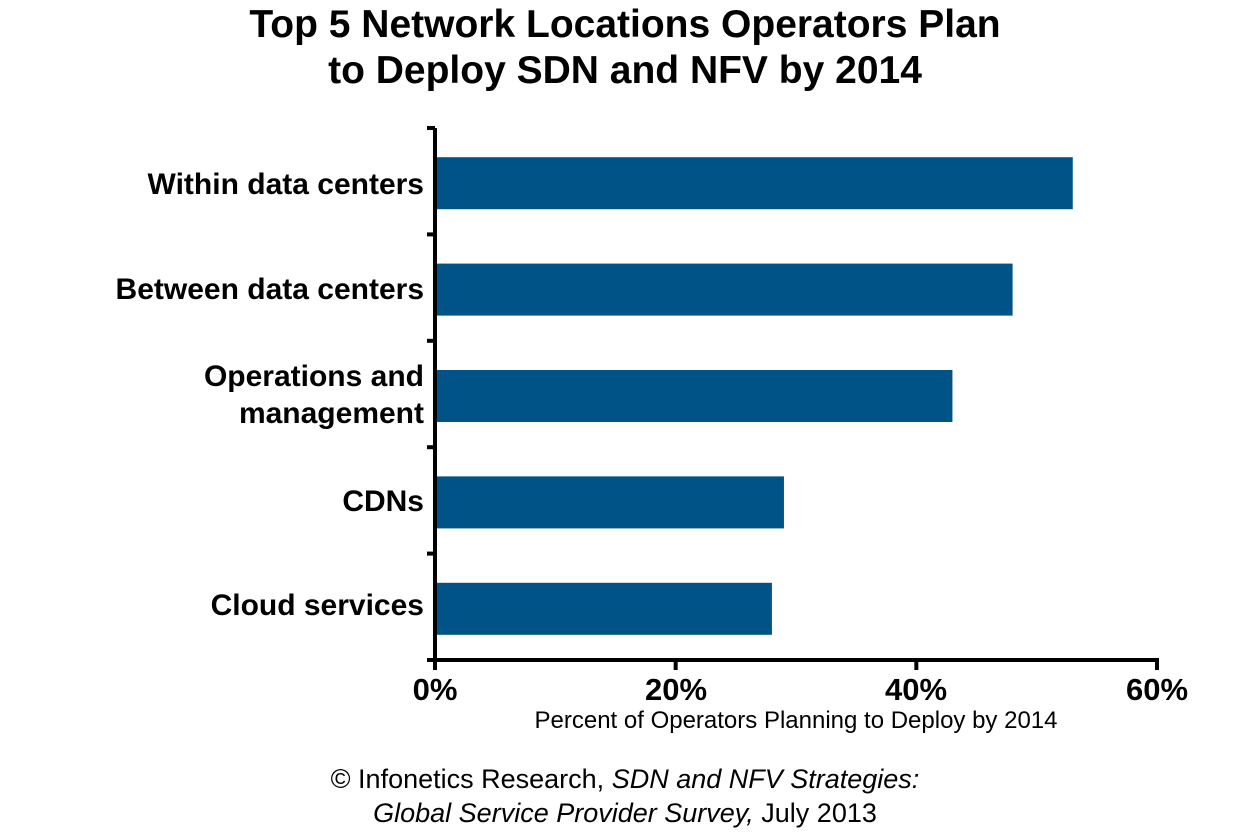  What do you see at coordinates (1157, 689) in the screenshot?
I see `x-tick-label: 60%` at bounding box center [1157, 689].